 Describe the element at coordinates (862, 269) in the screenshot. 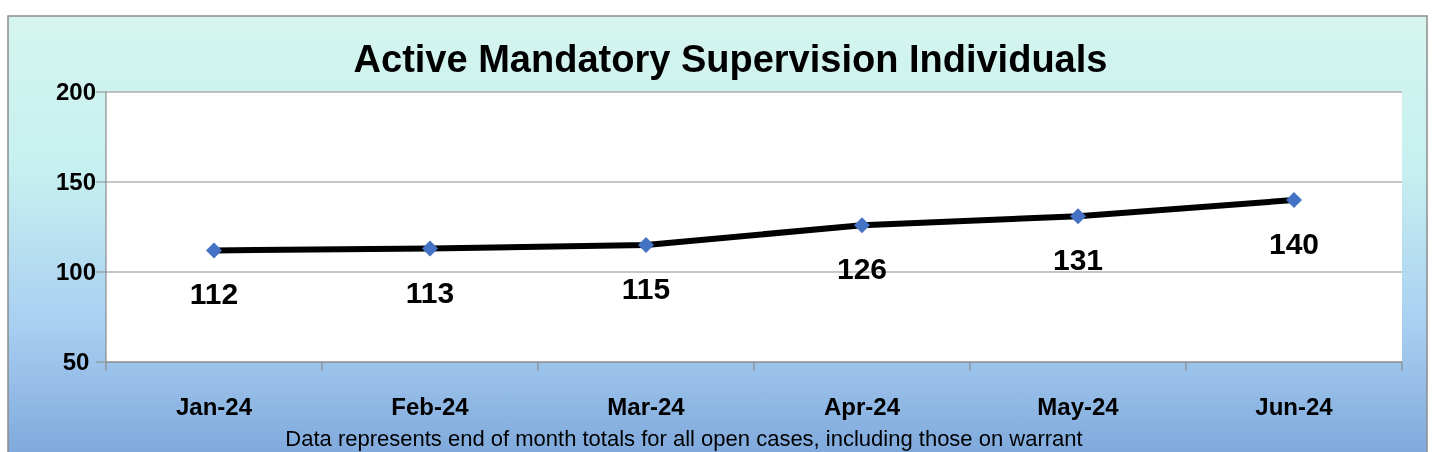

I see `data-label: 126` at that location.